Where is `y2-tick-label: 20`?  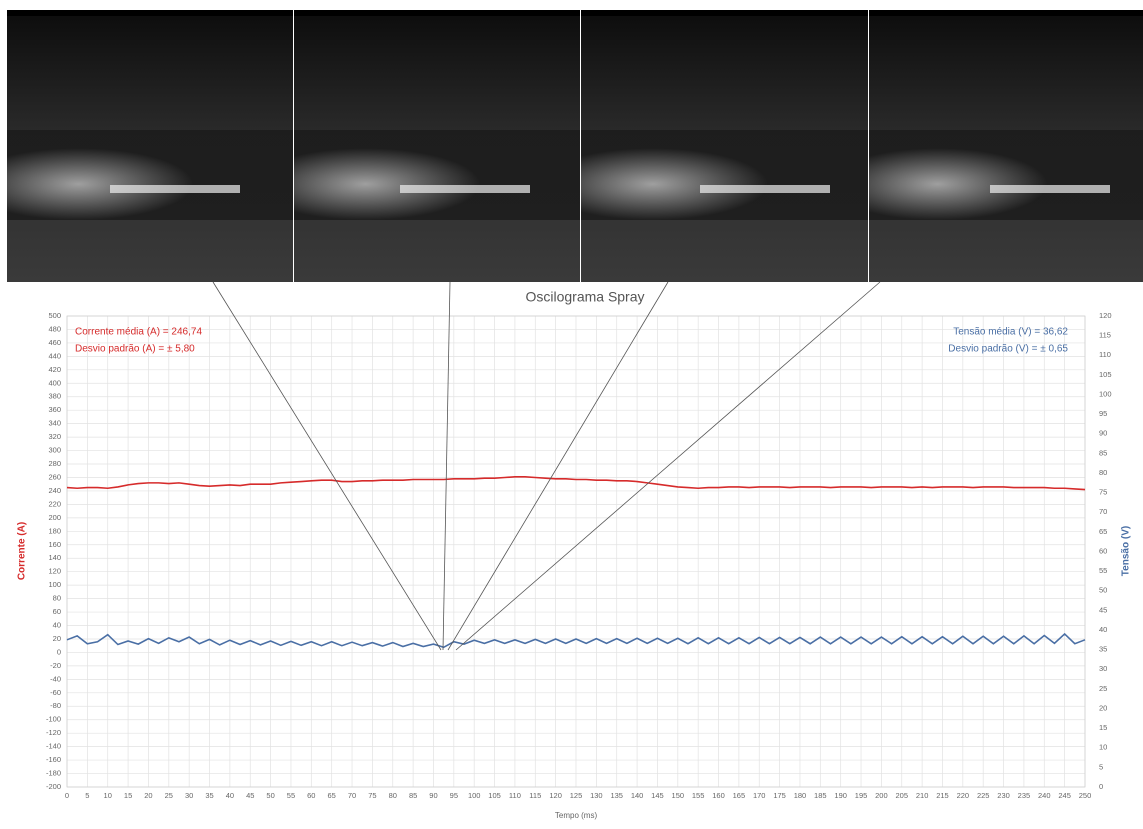
y2-tick-label: 20 is located at coordinates (1103, 707).